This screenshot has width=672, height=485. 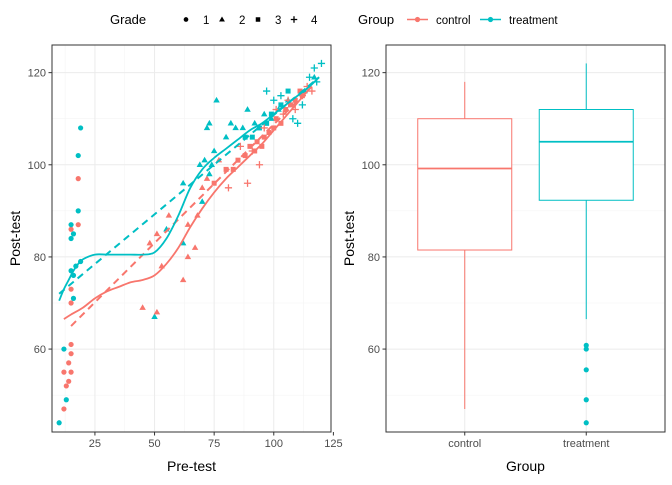 I want to click on legend-grade-1-key, so click(x=186, y=19).